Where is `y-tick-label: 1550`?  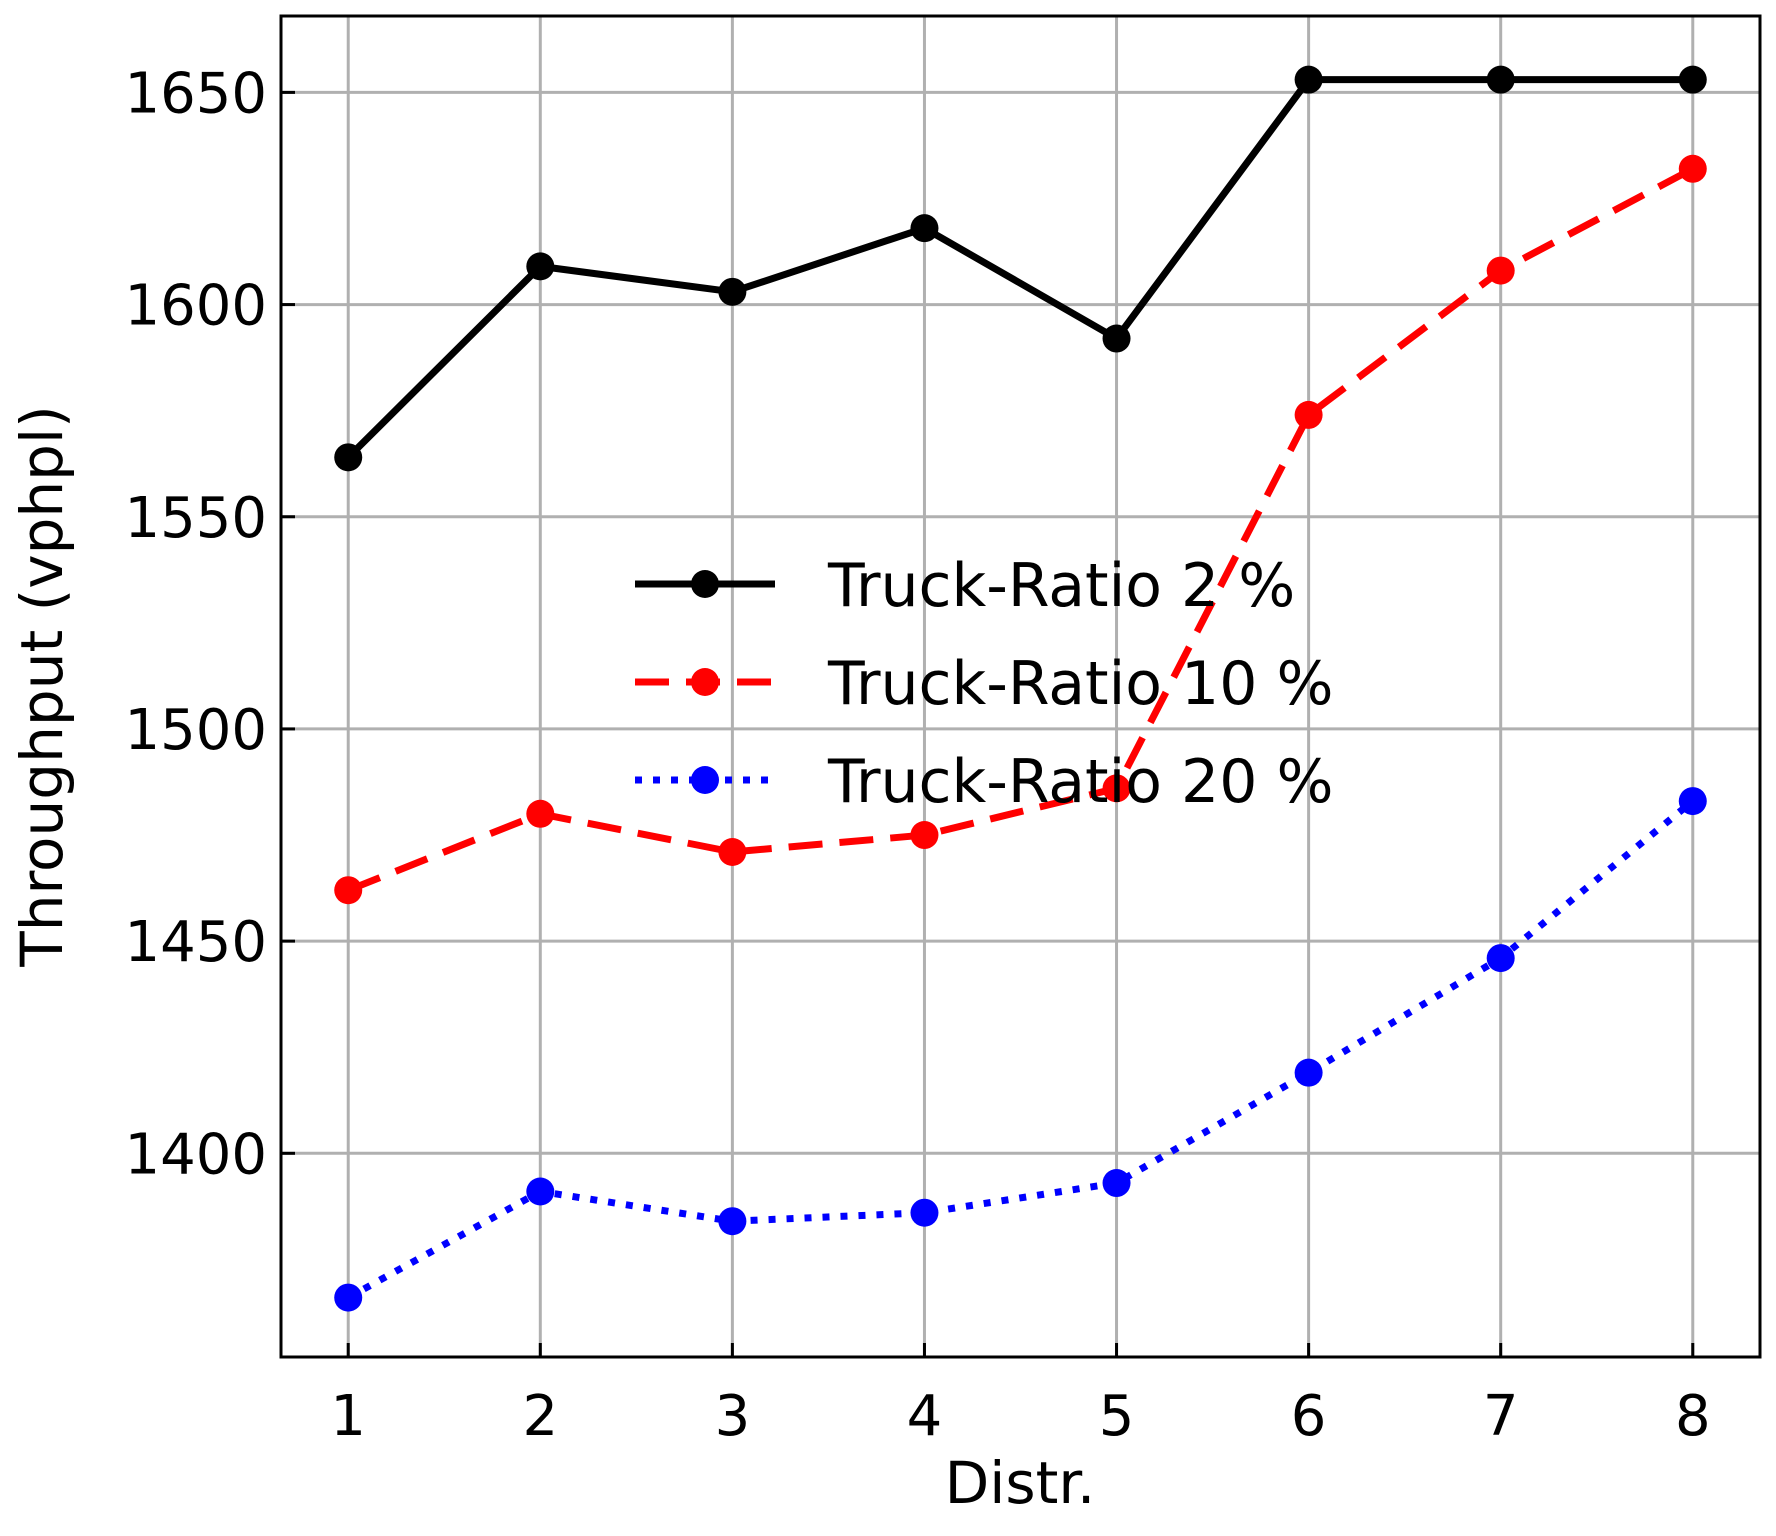 y-tick-label: 1550 is located at coordinates (195, 518).